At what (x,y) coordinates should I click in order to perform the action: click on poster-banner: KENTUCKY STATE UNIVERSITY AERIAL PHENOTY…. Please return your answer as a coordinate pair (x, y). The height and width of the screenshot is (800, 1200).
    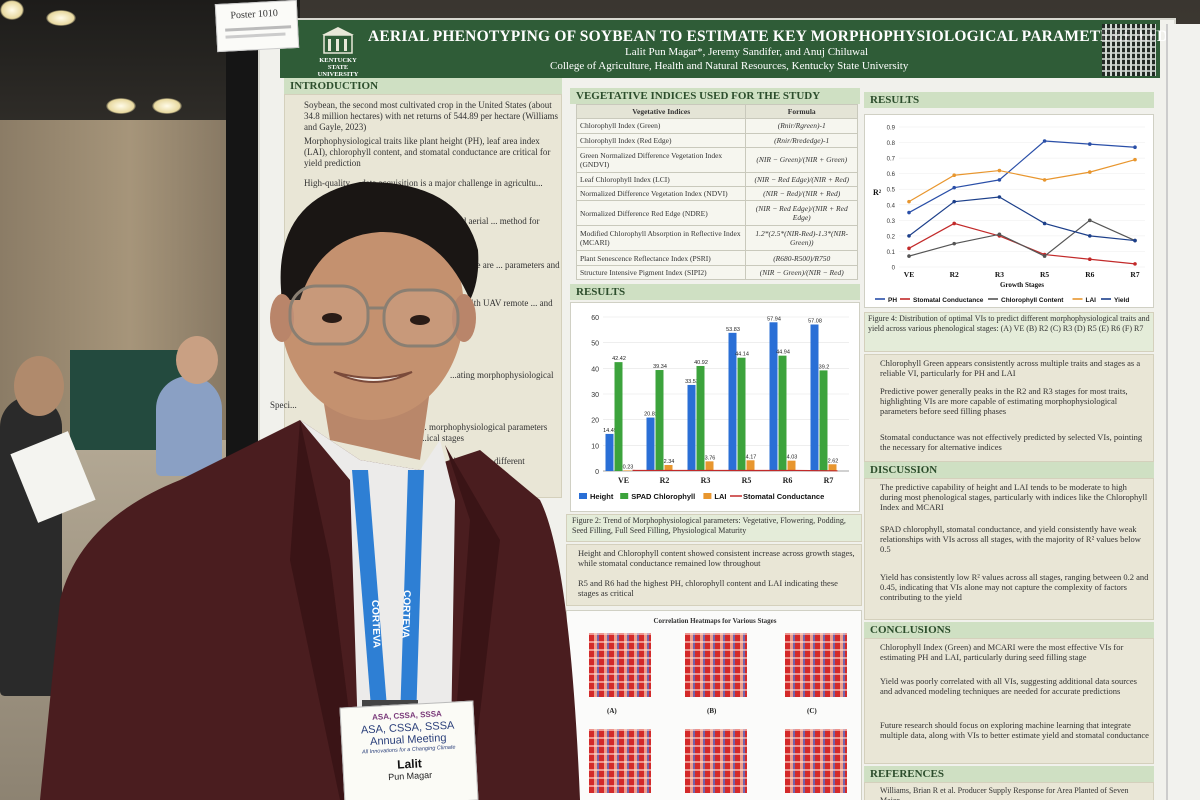
    Looking at the image, I should click on (740, 49).